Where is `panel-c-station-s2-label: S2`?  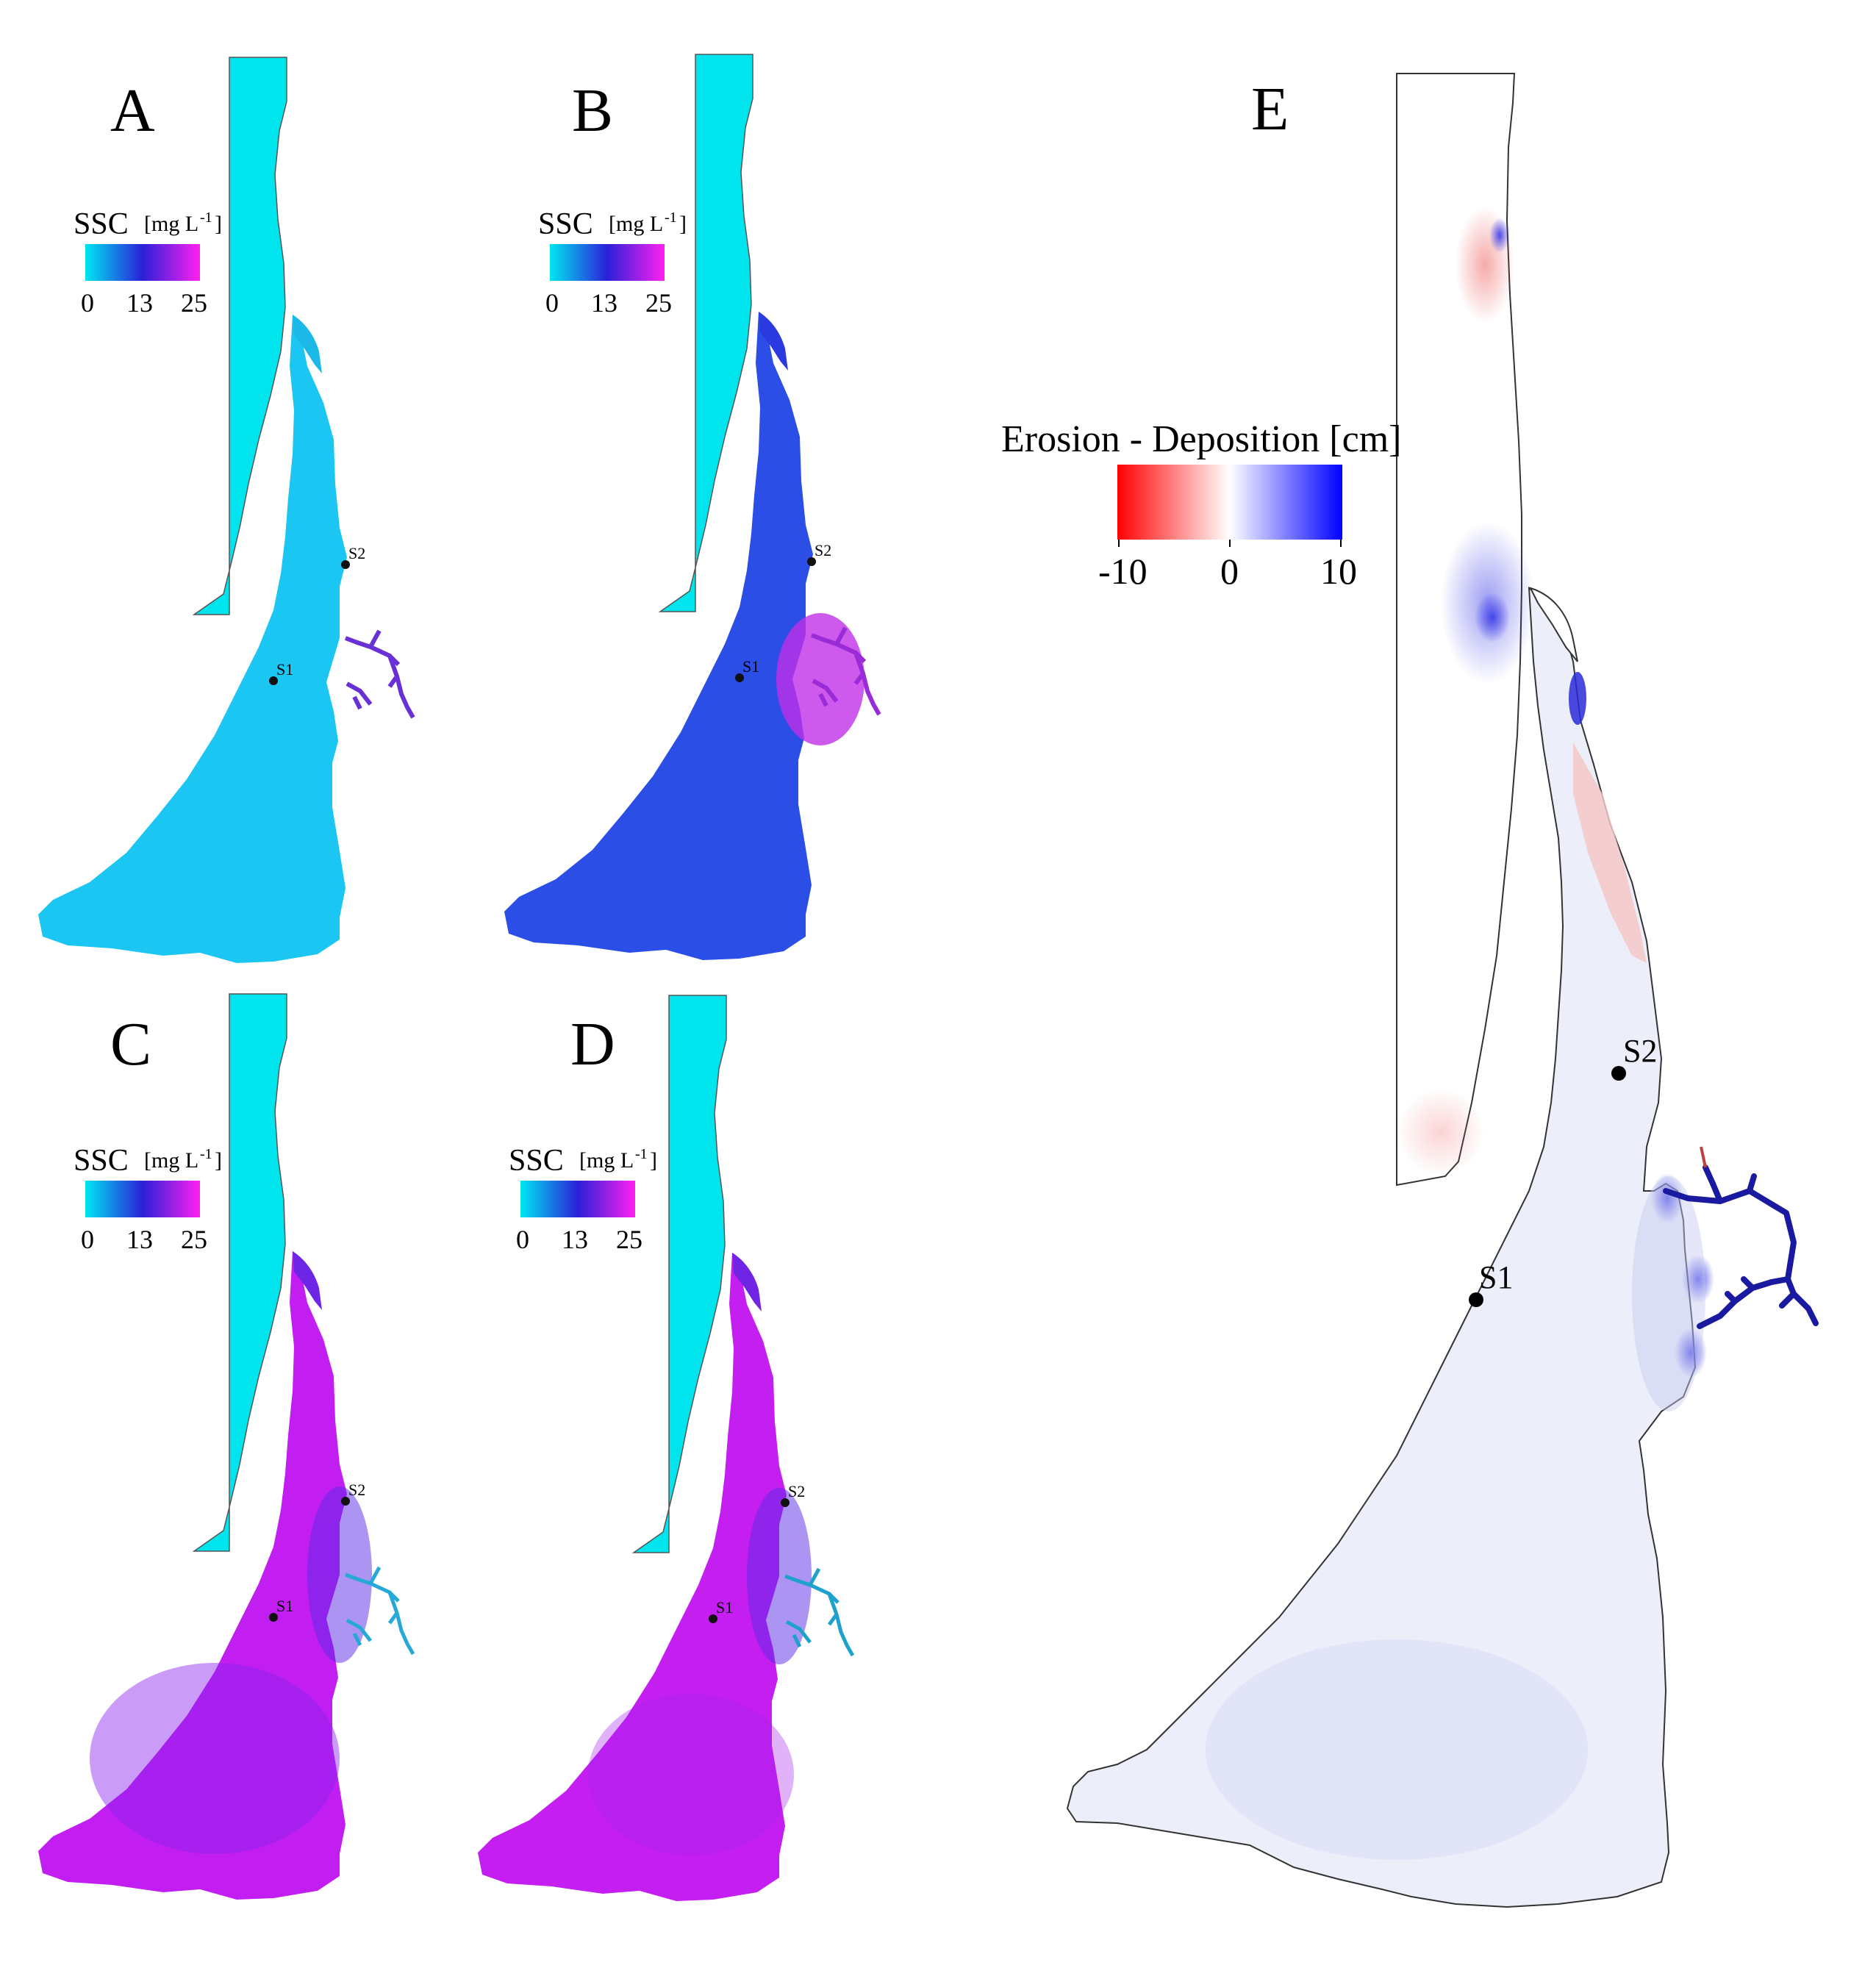
panel-c-station-s2-label: S2 is located at coordinates (356, 1490).